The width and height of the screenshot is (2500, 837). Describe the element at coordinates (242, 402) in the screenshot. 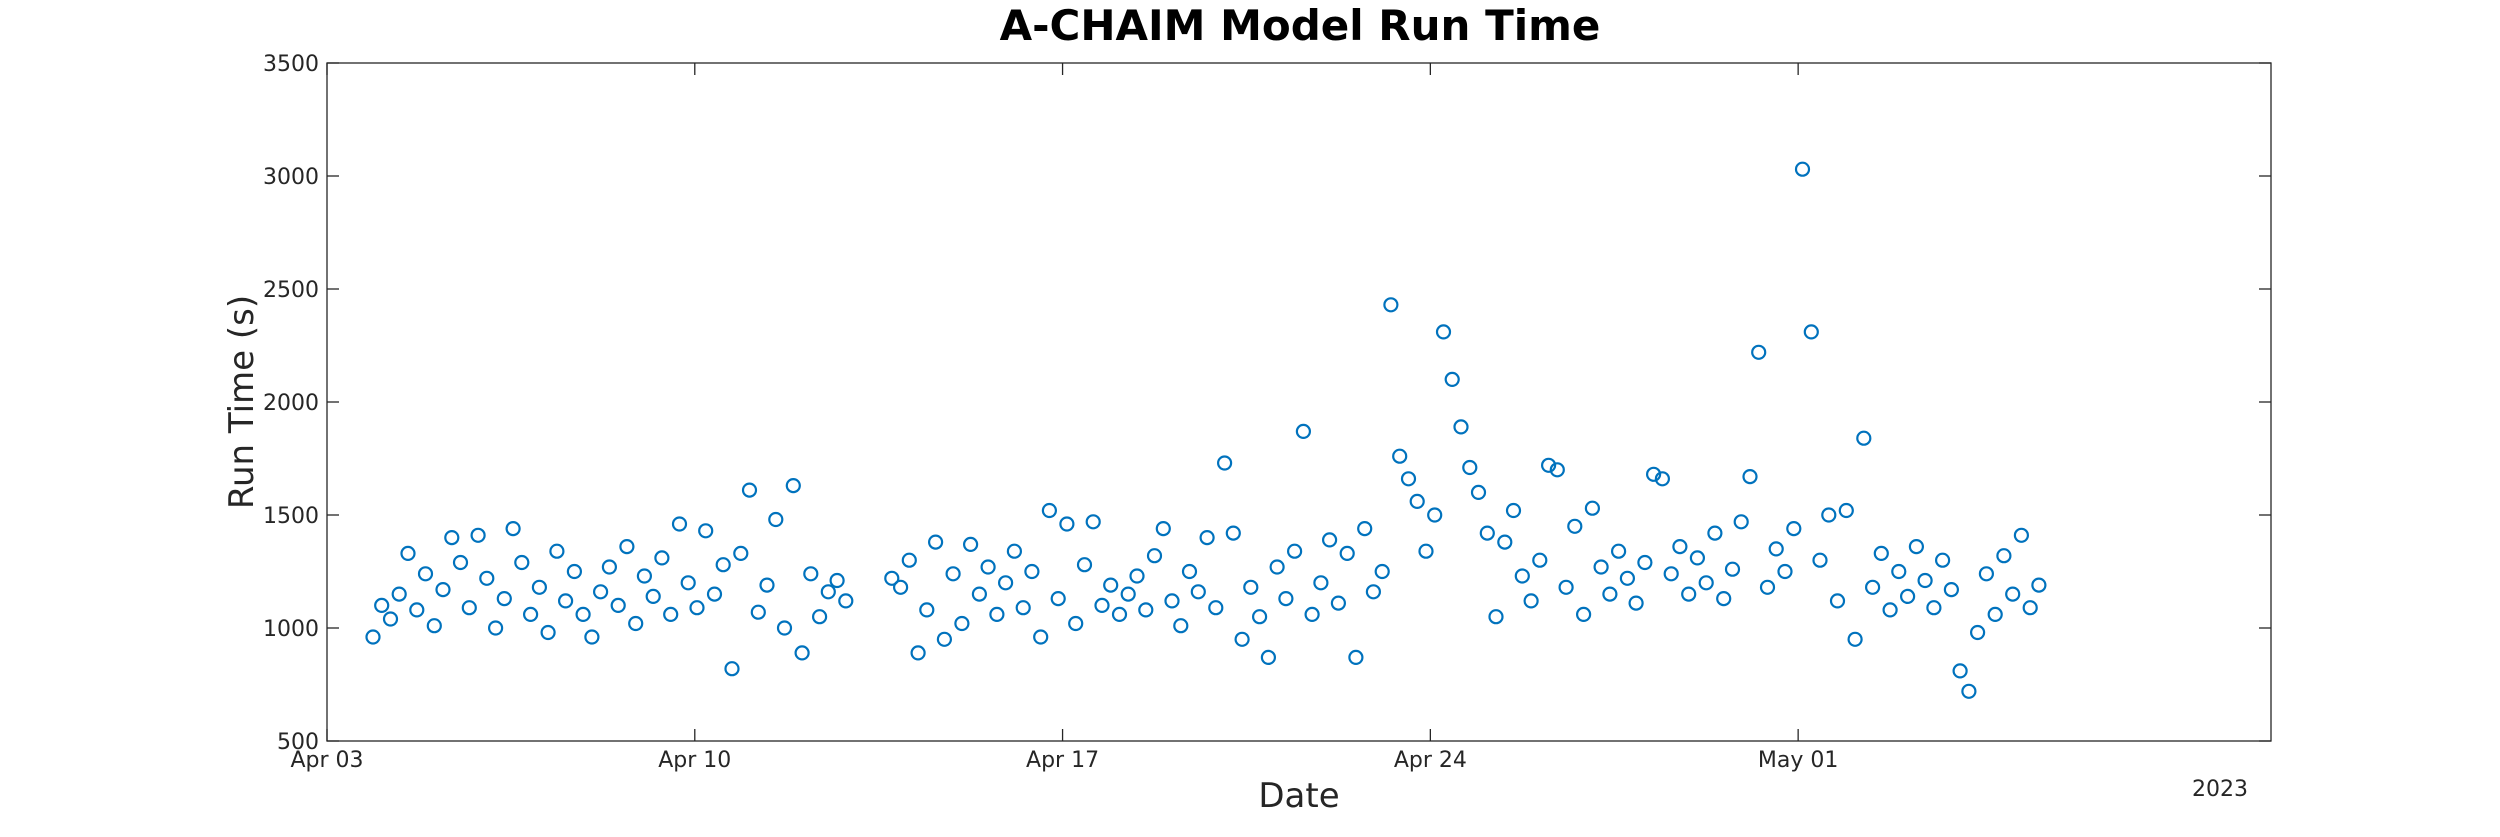

I see `y-axis-label: Run Time (s)` at that location.